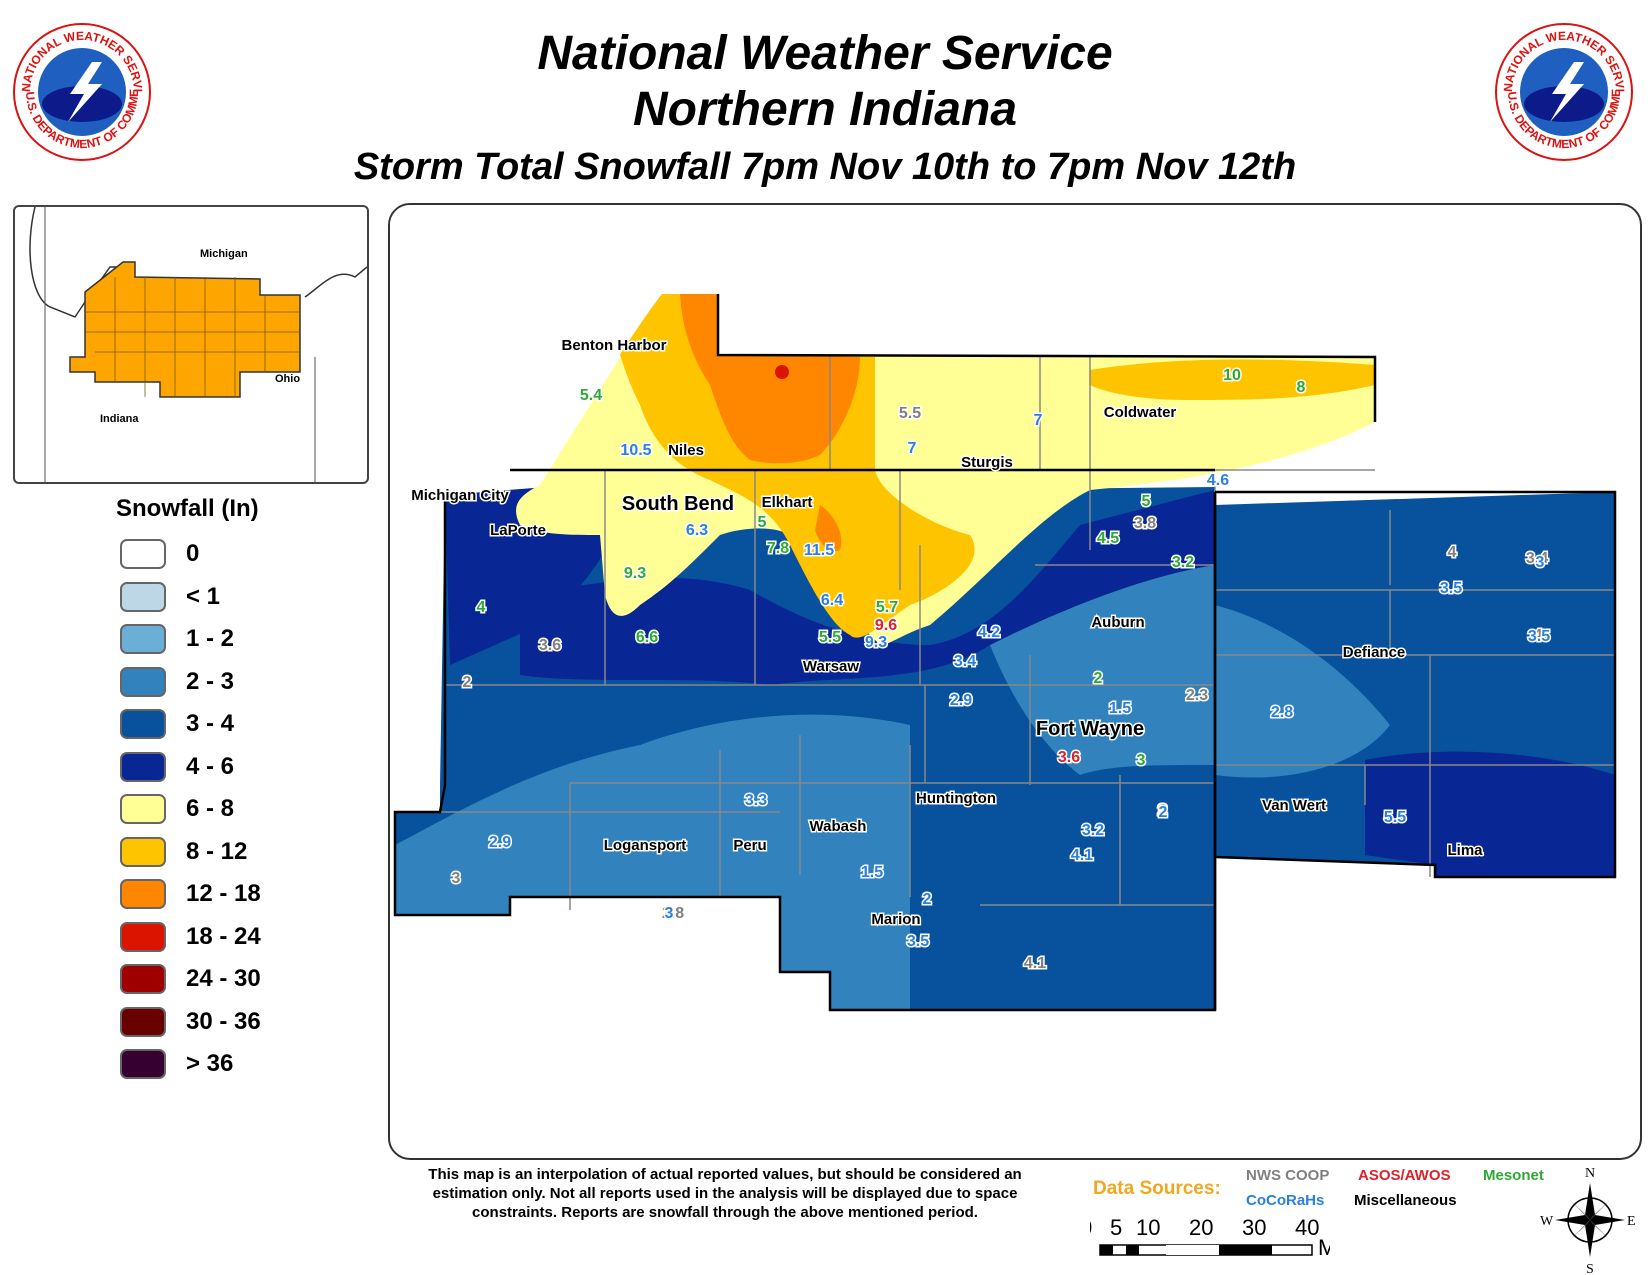 The image size is (1650, 1275). I want to click on report-value-mesonet: 4.5, so click(1108, 538).